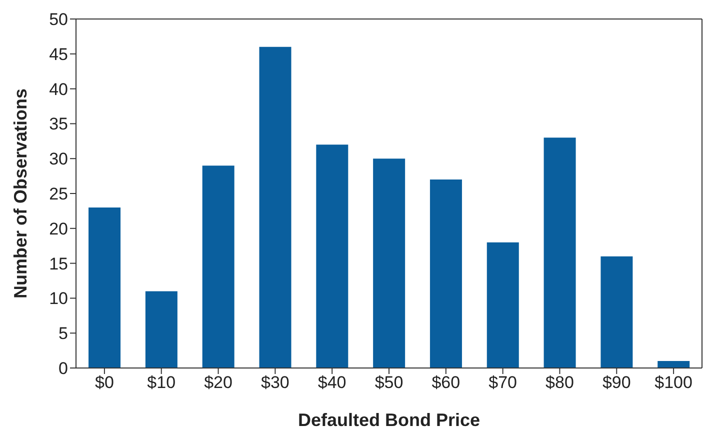  Describe the element at coordinates (616, 382) in the screenshot. I see `x-tick-label: $90` at that location.